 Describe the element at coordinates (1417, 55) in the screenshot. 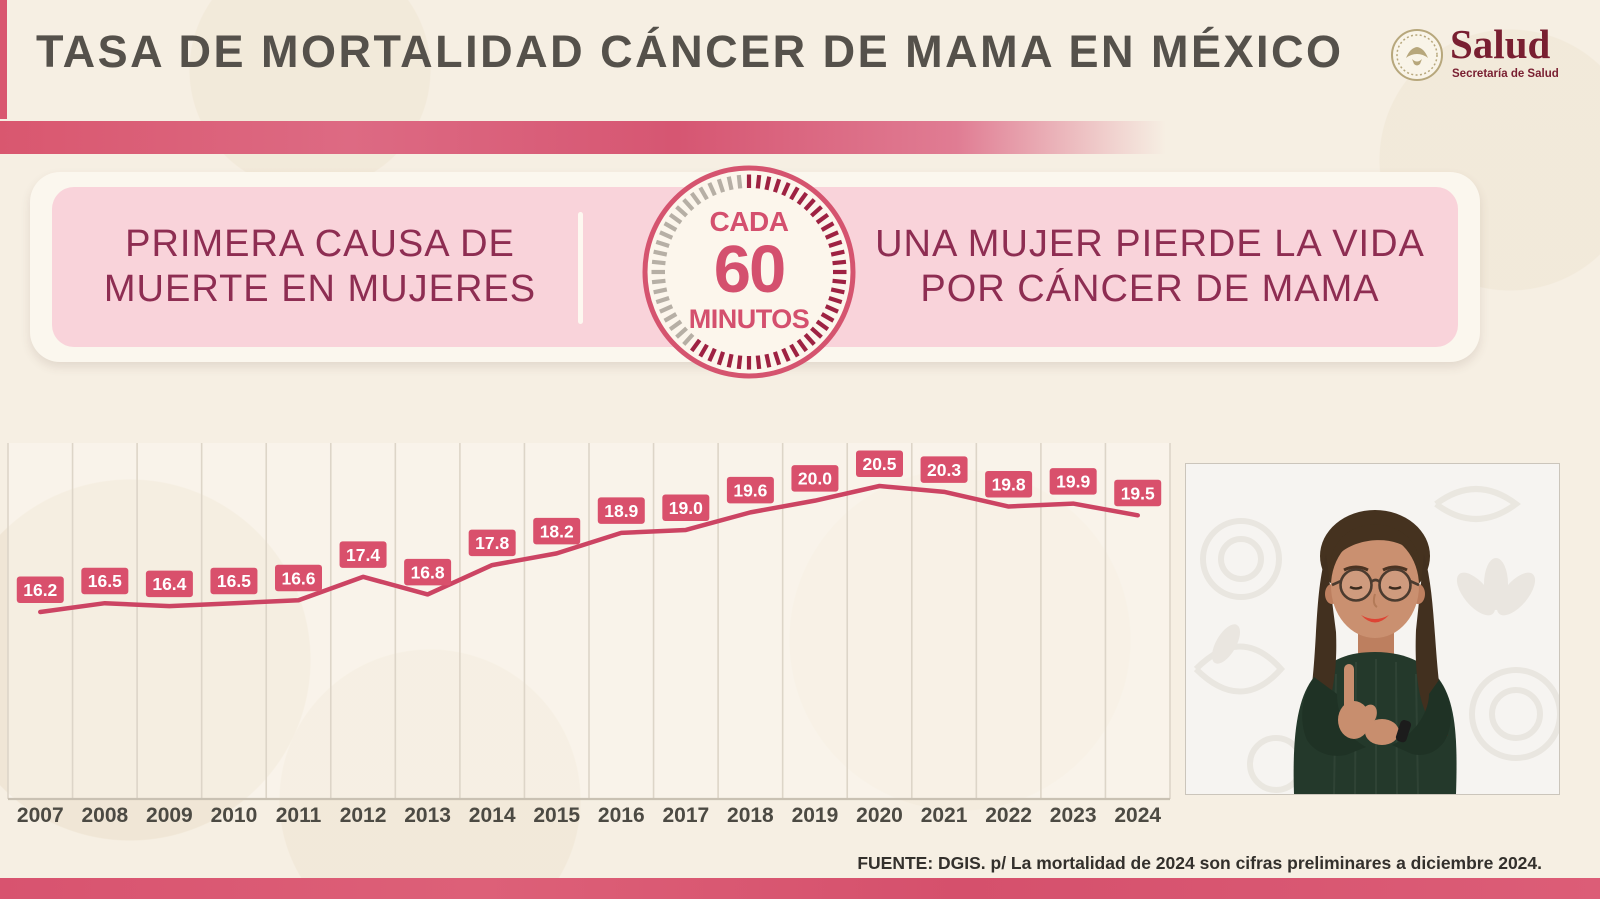

I see `mexico-seal-icon` at that location.